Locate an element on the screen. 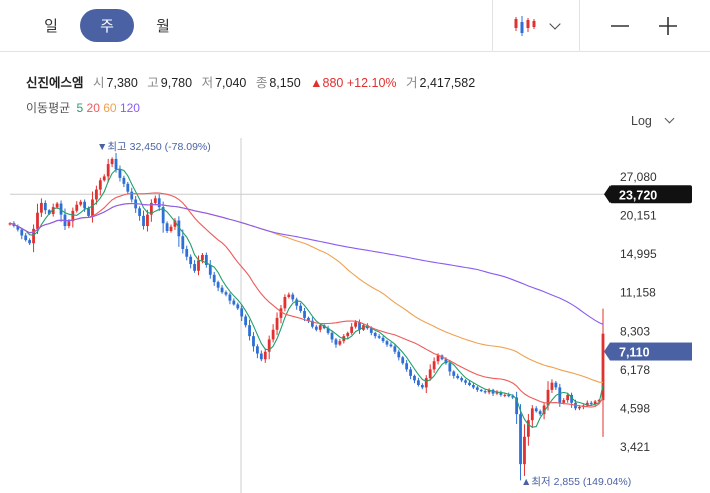 The image size is (710, 493). period-tabs: 일 주 월 is located at coordinates (107, 25).